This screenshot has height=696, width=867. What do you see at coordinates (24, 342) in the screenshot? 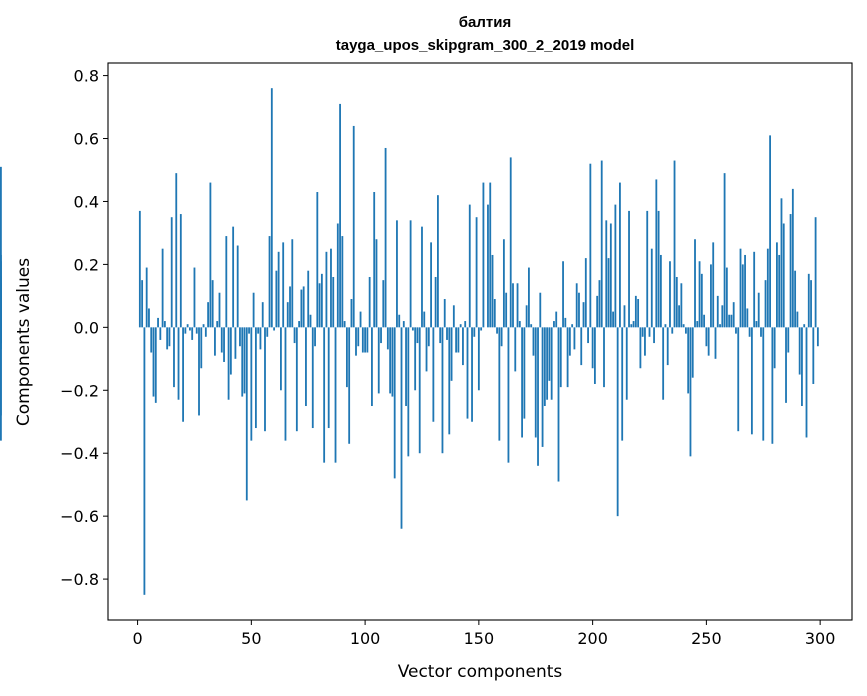
I see `y-axis-label: Components values` at bounding box center [24, 342].